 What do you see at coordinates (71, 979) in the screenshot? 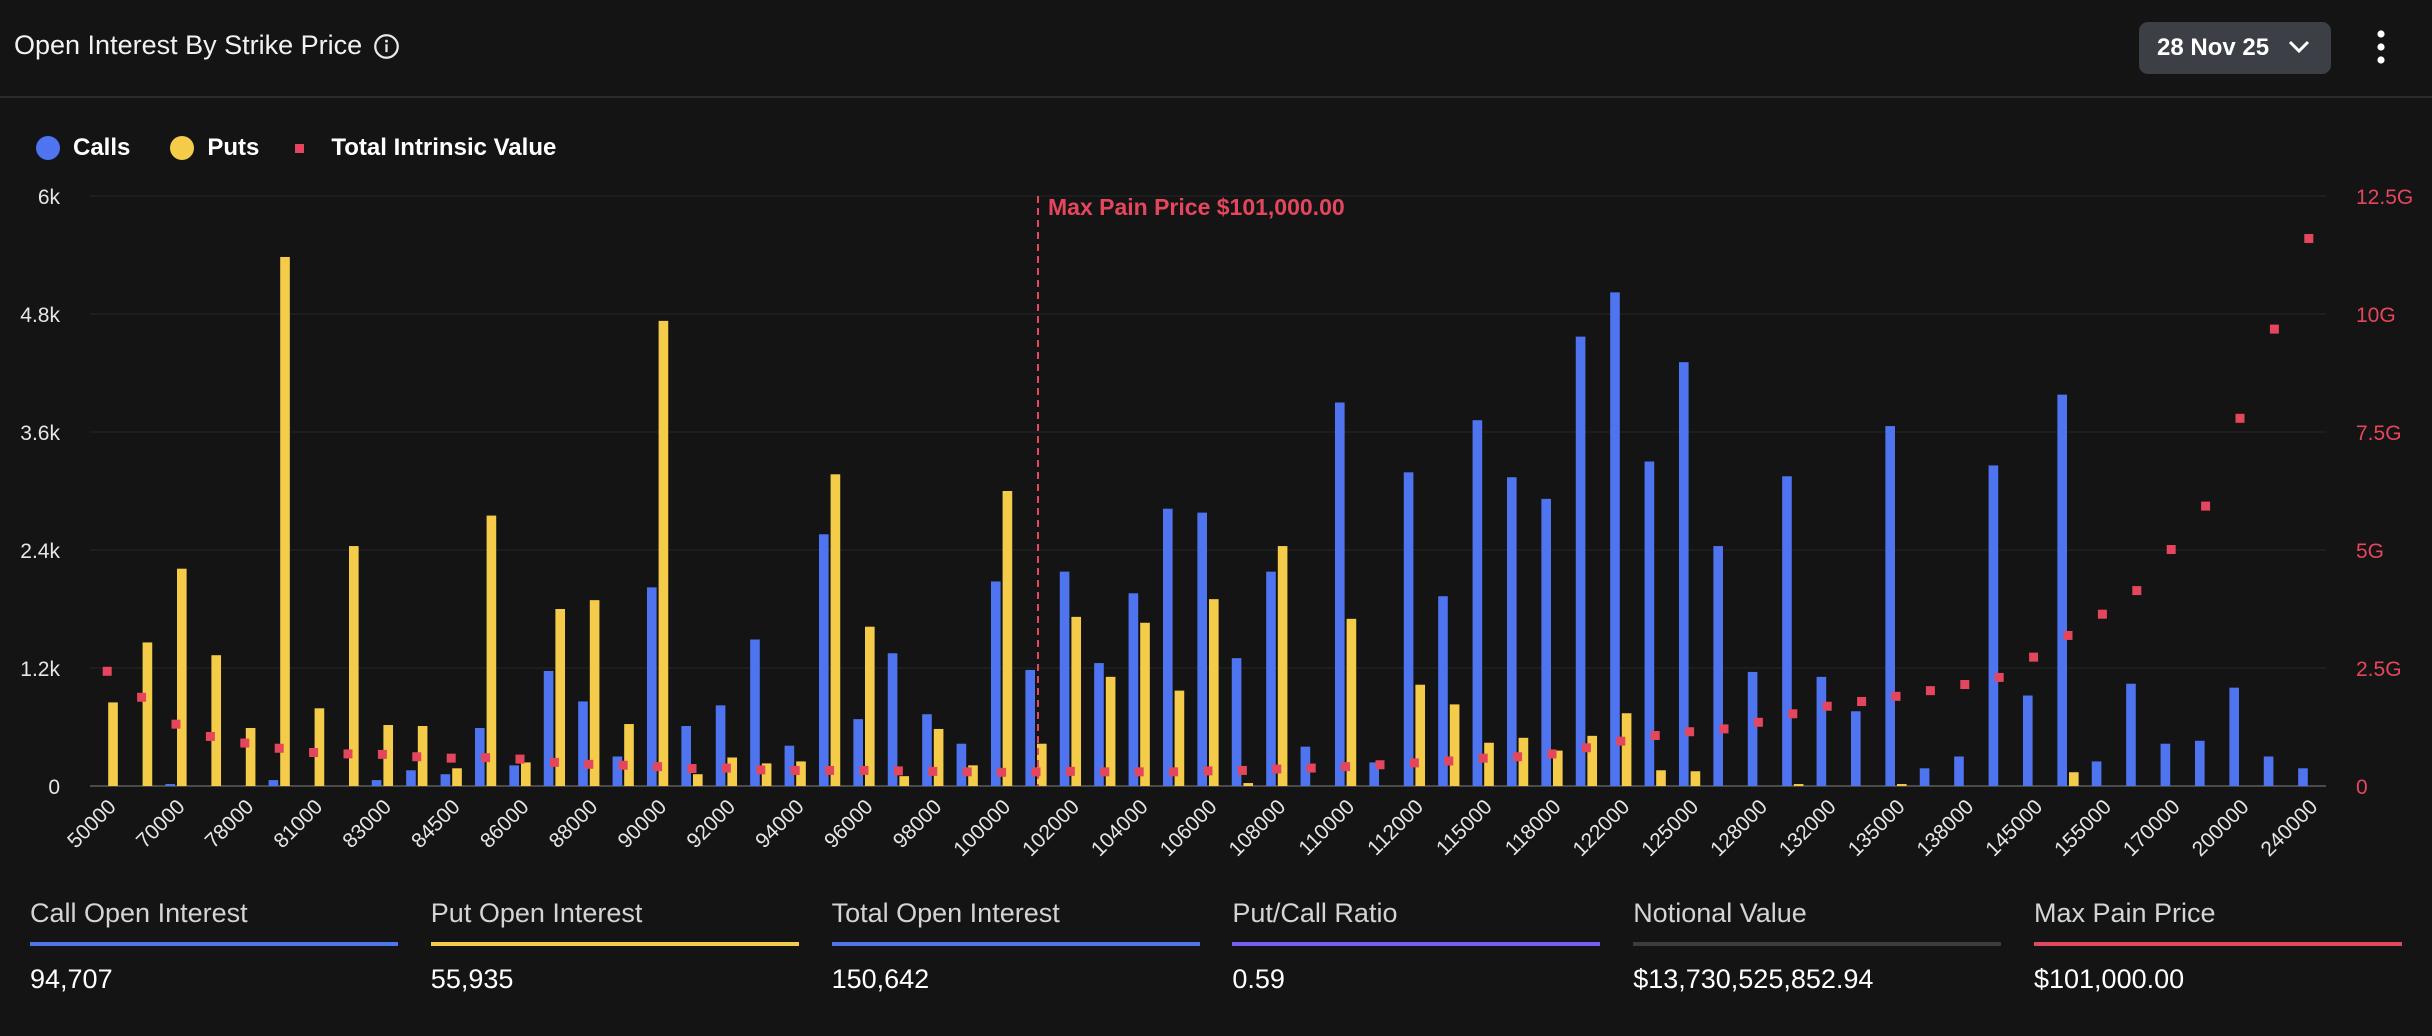
I see `stat-value: 94,707` at bounding box center [71, 979].